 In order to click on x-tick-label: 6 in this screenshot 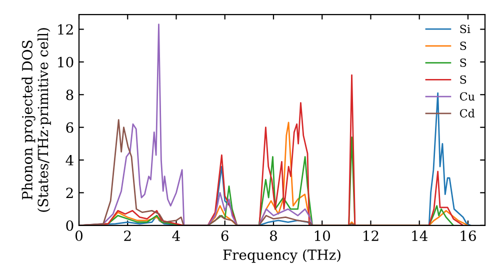, I will do `click(224, 236)`.